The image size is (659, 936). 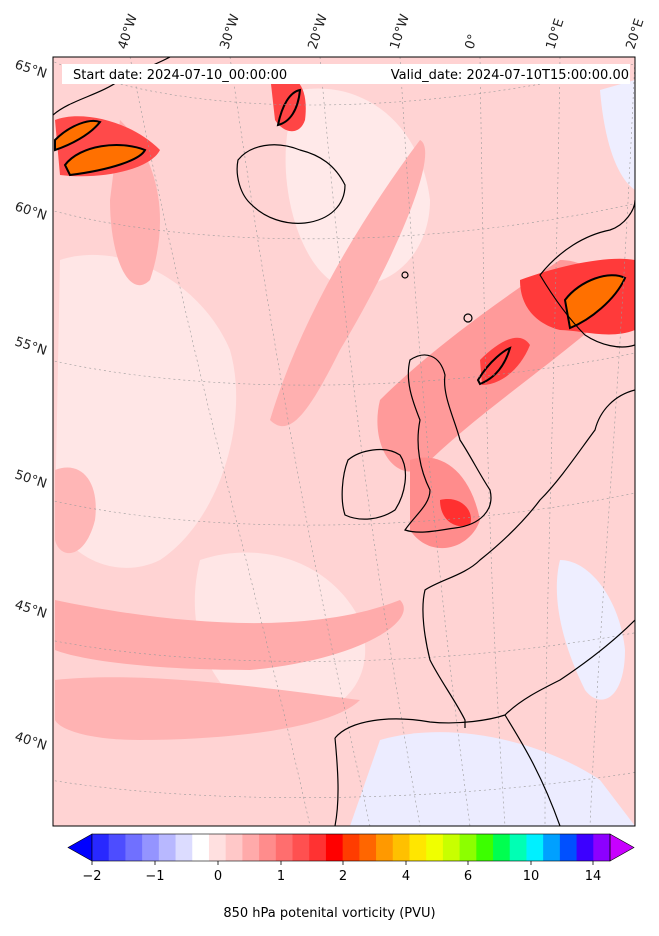 What do you see at coordinates (31, 406) in the screenshot?
I see `latitude-labels: 65°N 60°N 55°N 50°N 45°N 40°N` at bounding box center [31, 406].